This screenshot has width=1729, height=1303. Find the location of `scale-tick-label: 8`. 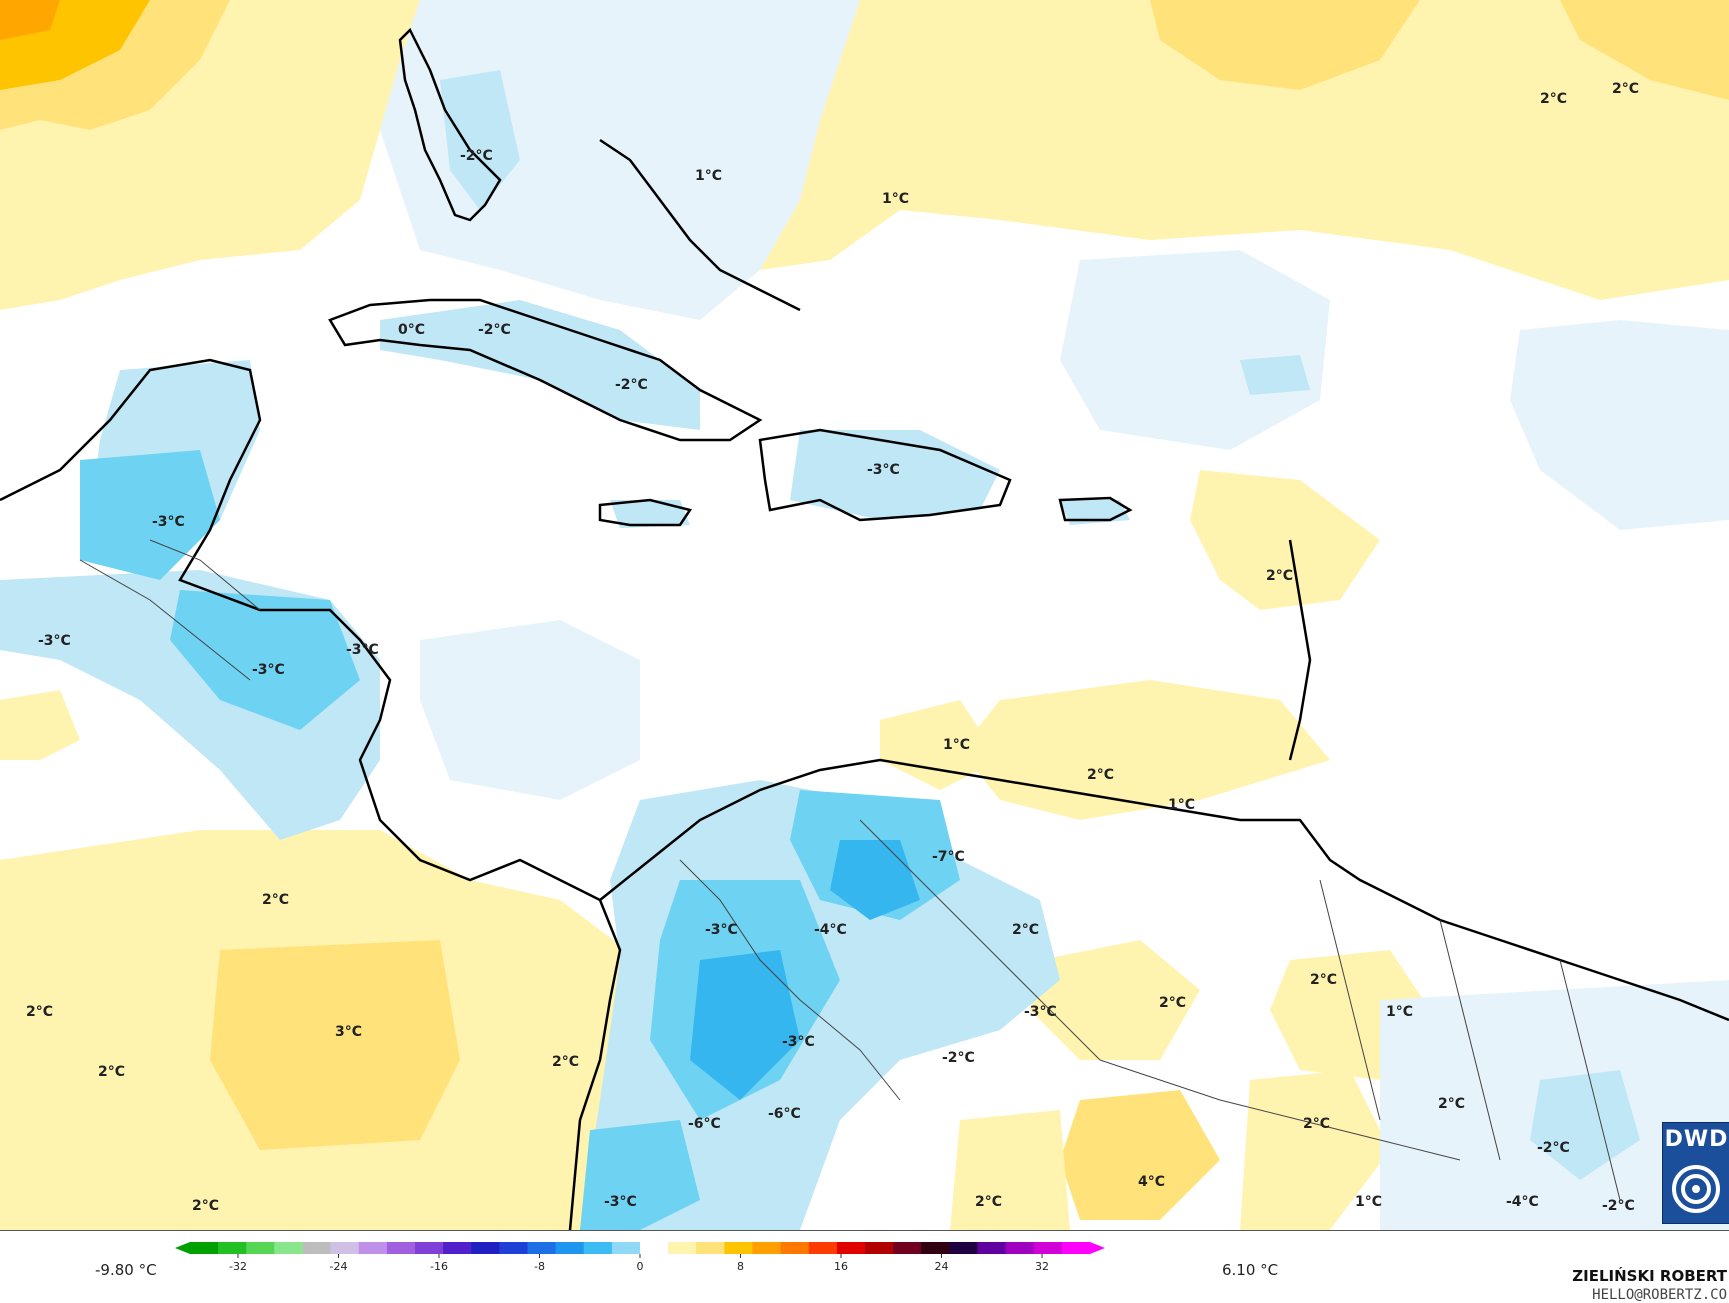

scale-tick-label: 8 is located at coordinates (740, 1266).